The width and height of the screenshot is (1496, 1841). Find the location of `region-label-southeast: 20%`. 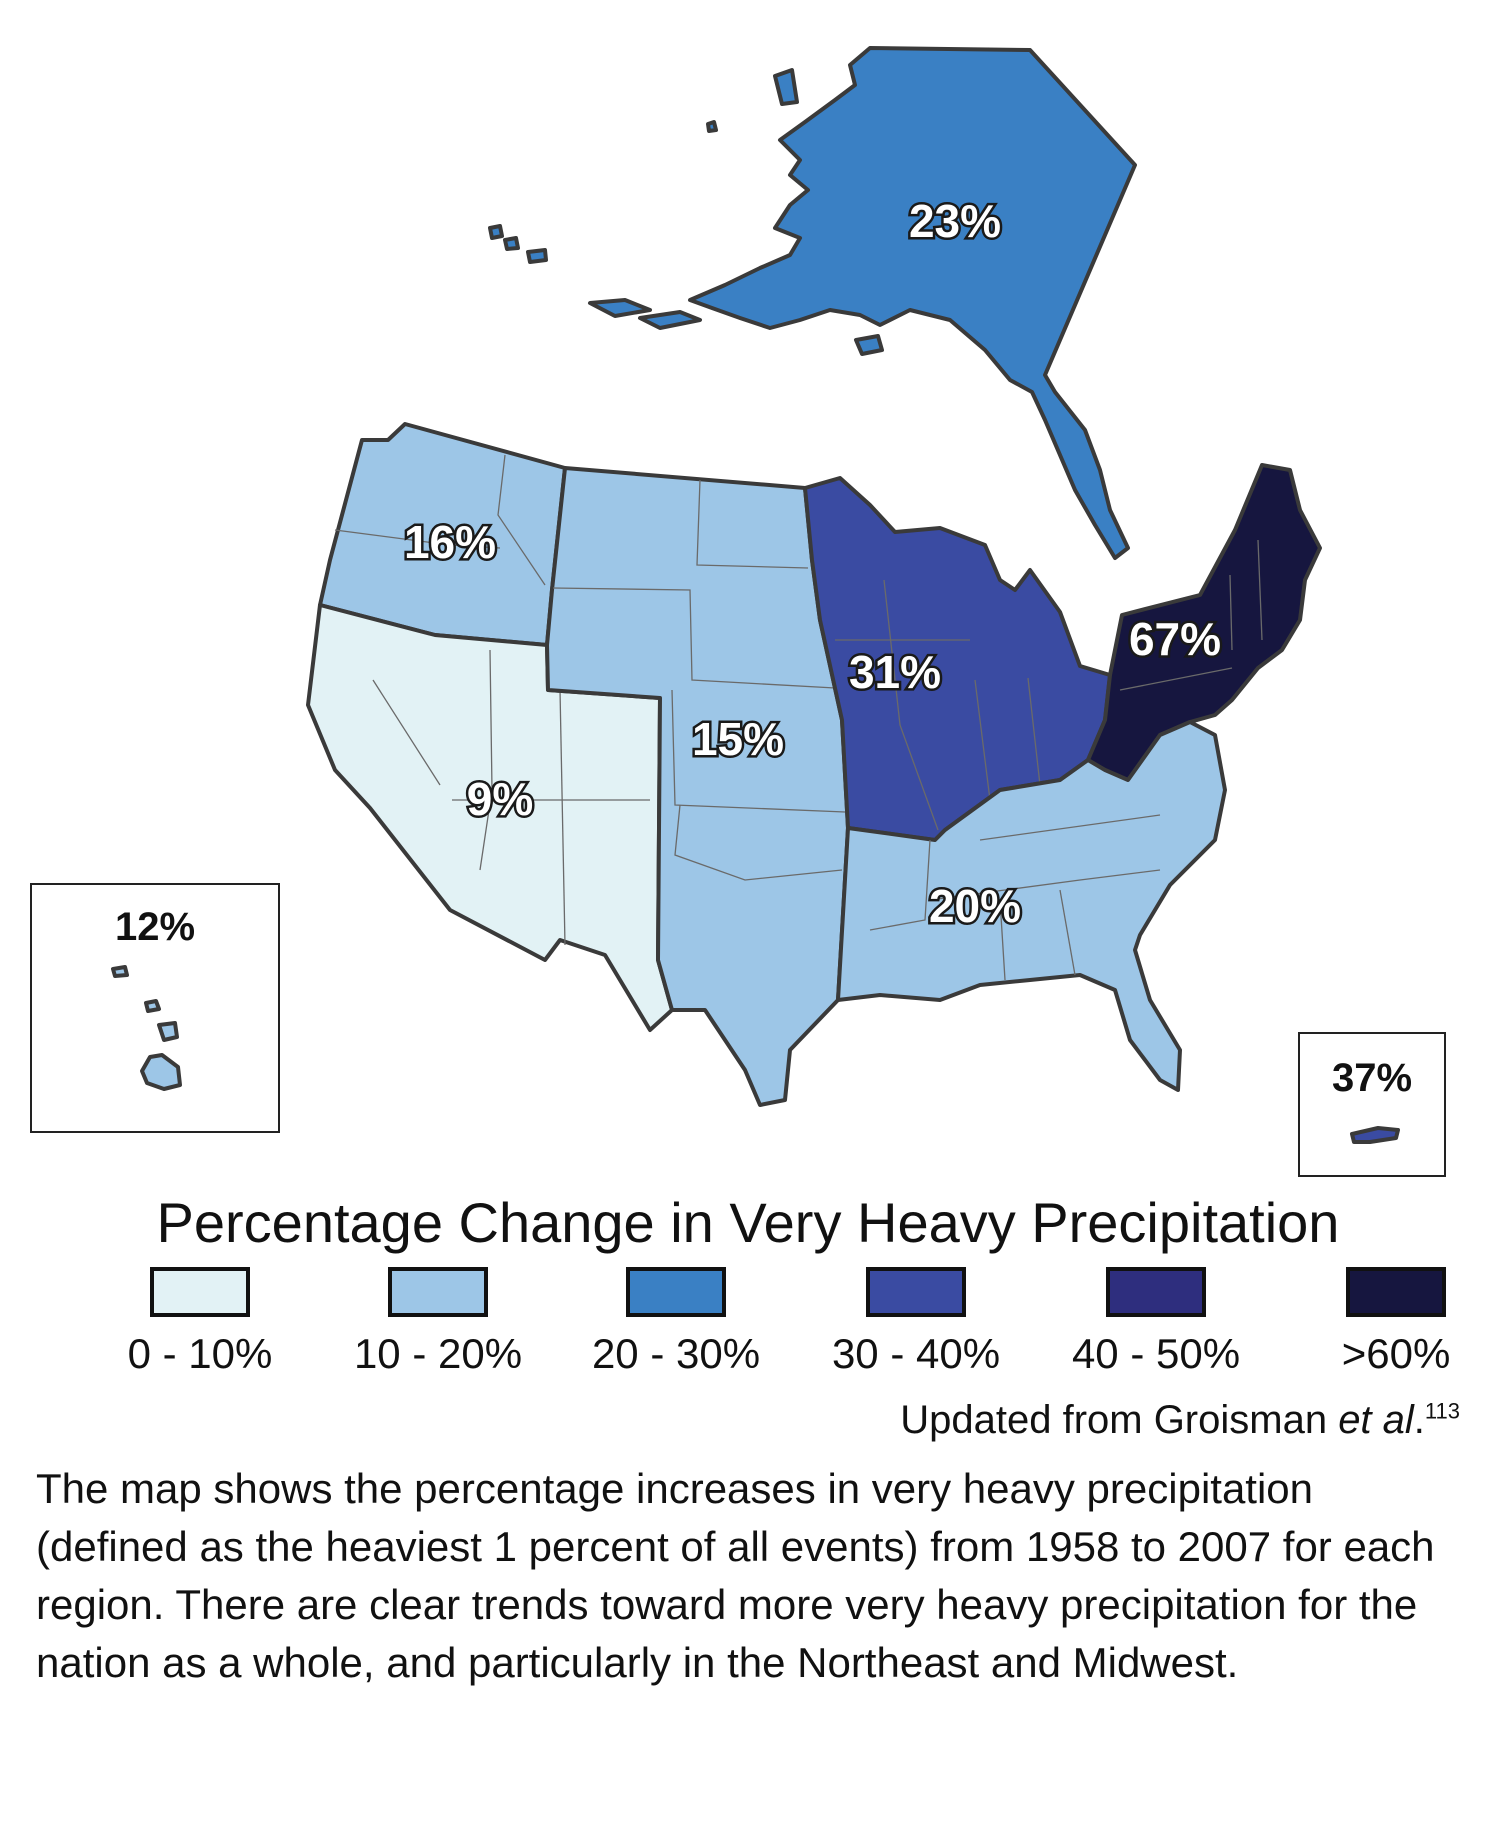

region-label-southeast: 20% is located at coordinates (975, 906).